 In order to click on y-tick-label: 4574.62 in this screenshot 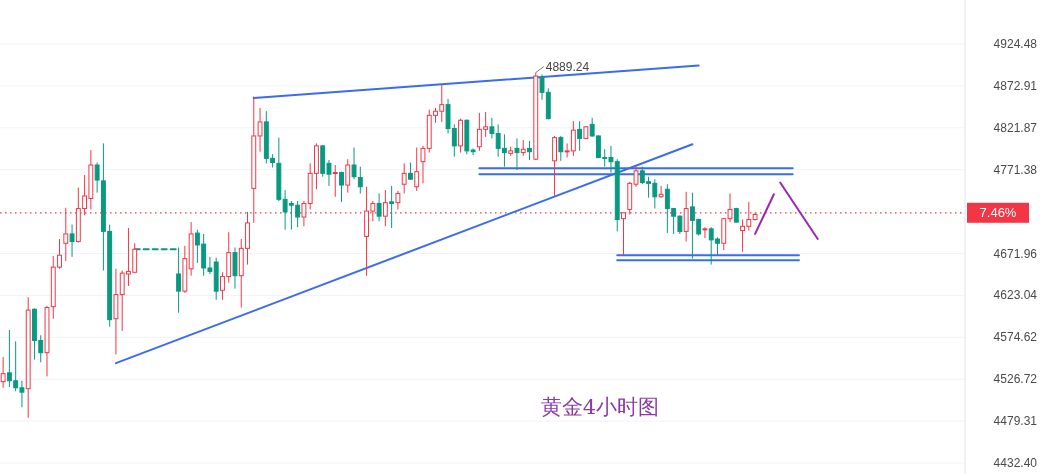, I will do `click(1015, 337)`.